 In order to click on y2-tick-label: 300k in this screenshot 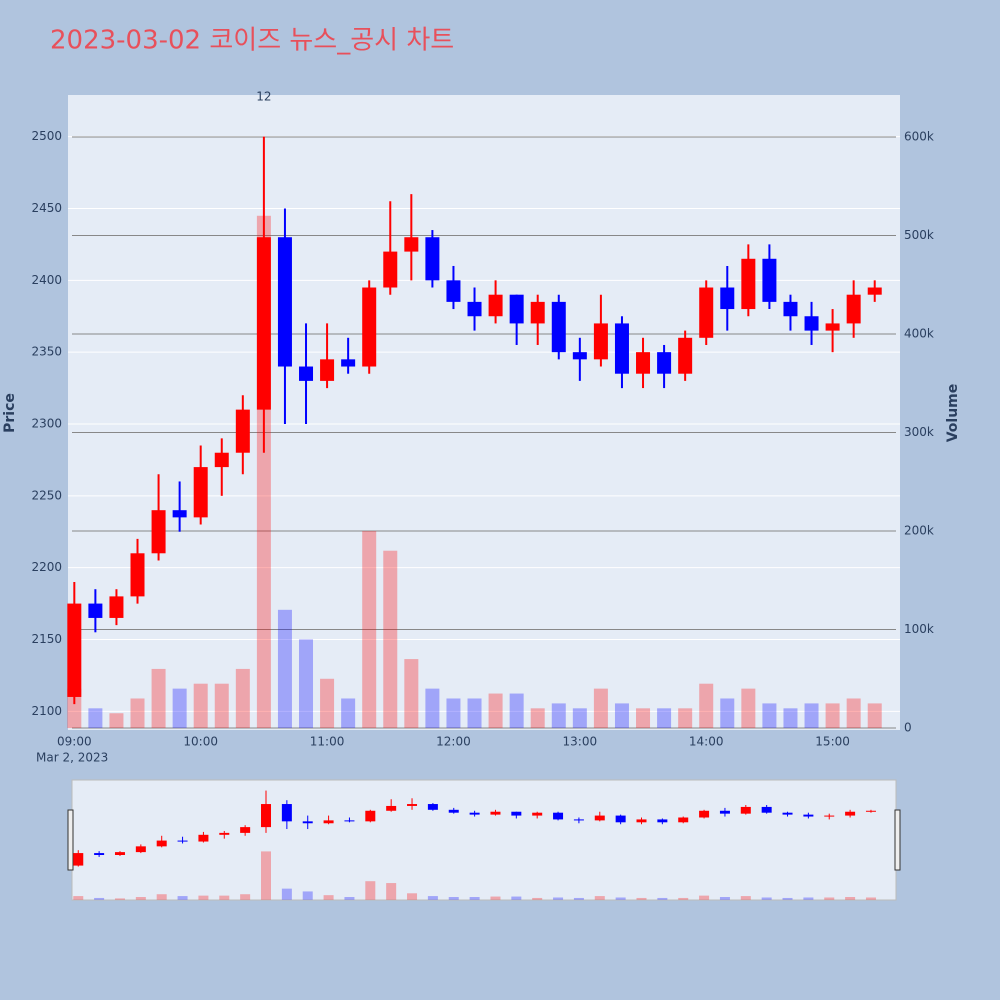, I will do `click(919, 432)`.